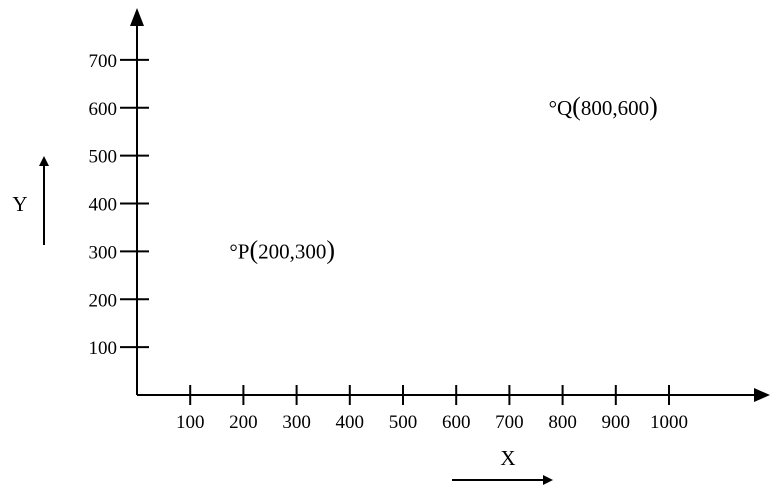  What do you see at coordinates (350, 422) in the screenshot?
I see `x-tick-label: 400` at bounding box center [350, 422].